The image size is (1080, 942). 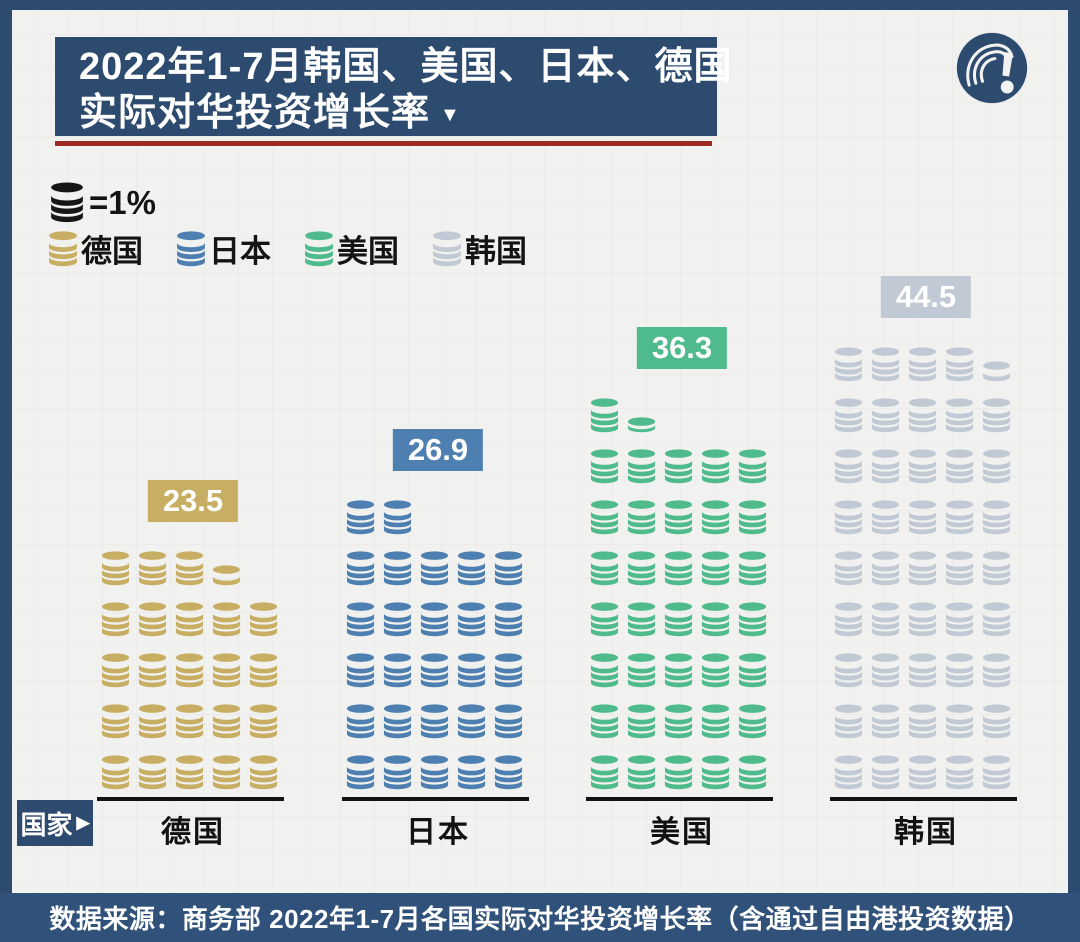 I want to click on legend-item: 美国, so click(x=351, y=248).